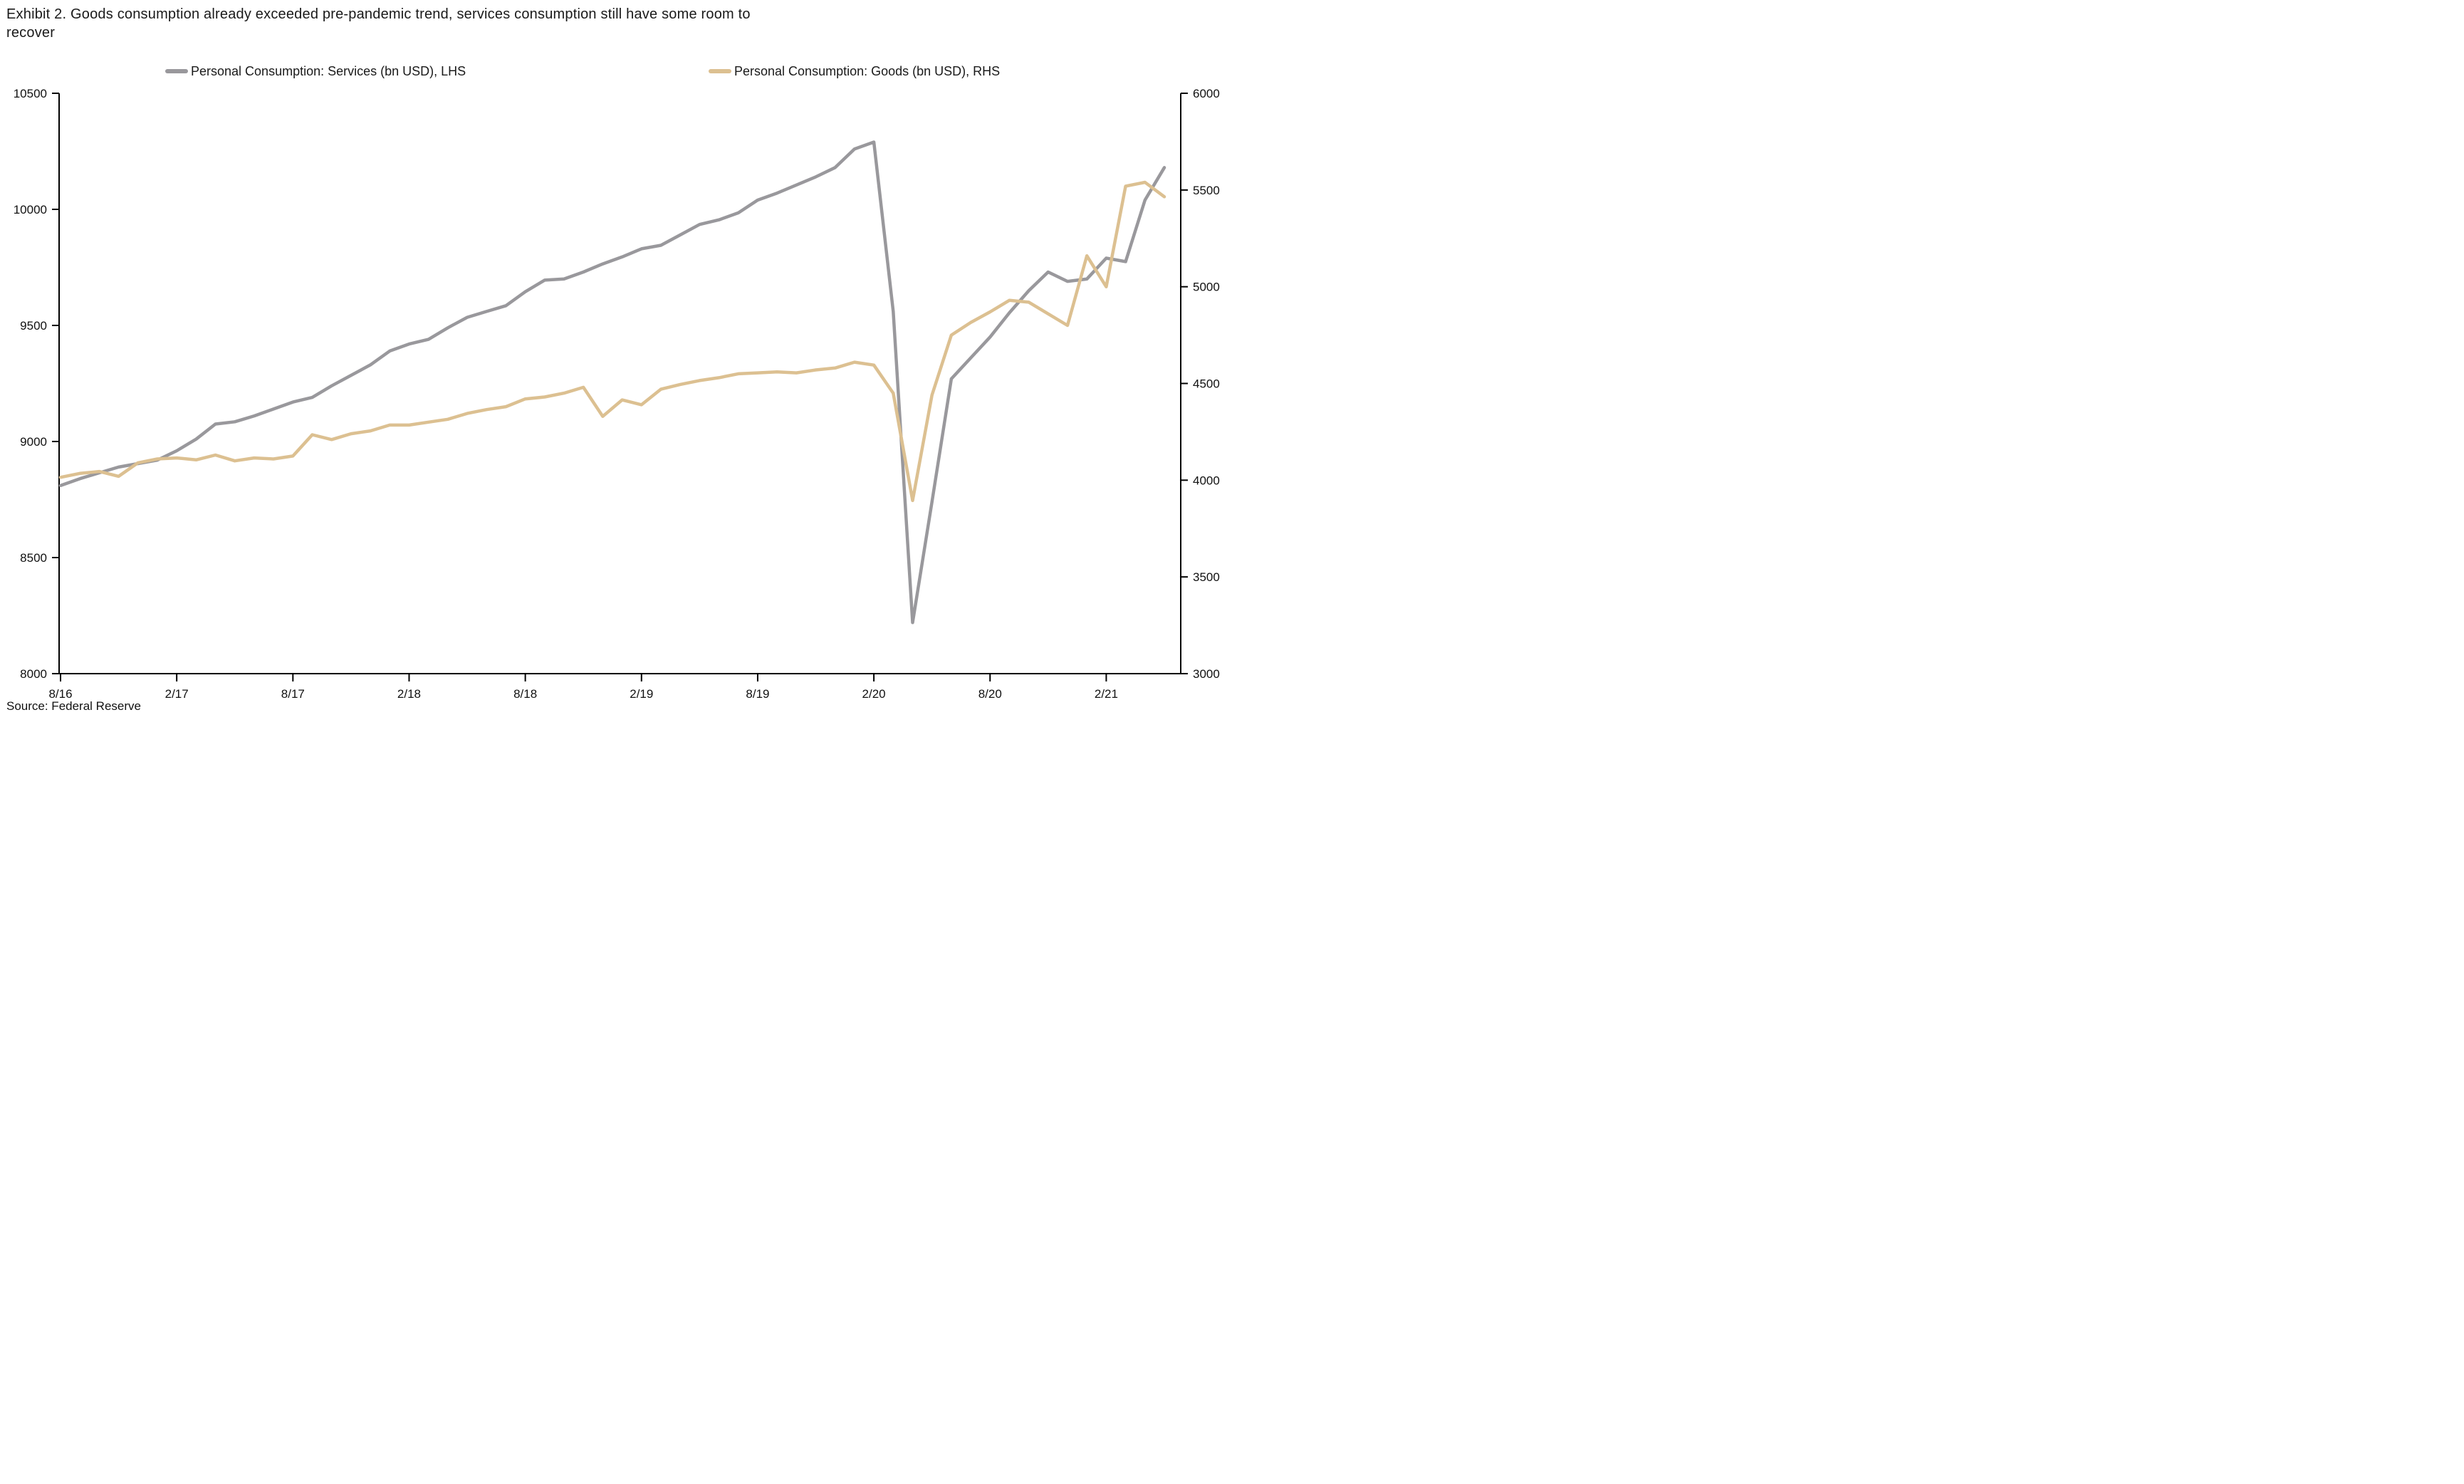 The width and height of the screenshot is (2464, 1484). What do you see at coordinates (30, 209) in the screenshot?
I see `y-axis-left-tick-label: 10000` at bounding box center [30, 209].